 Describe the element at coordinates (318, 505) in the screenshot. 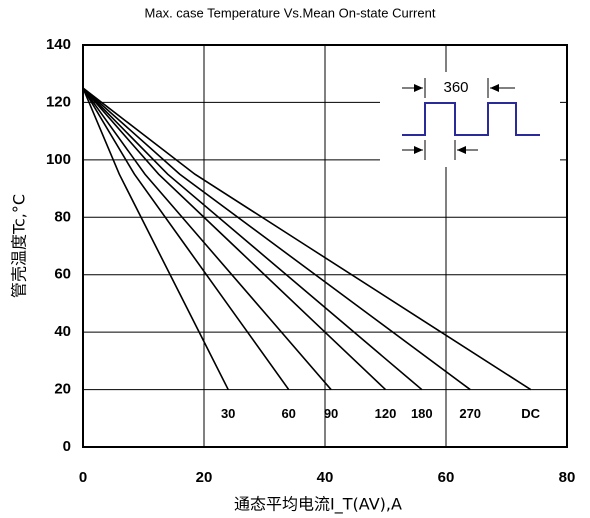

I see `x-axis-title: 通态平均电流I_T(AV),A` at that location.